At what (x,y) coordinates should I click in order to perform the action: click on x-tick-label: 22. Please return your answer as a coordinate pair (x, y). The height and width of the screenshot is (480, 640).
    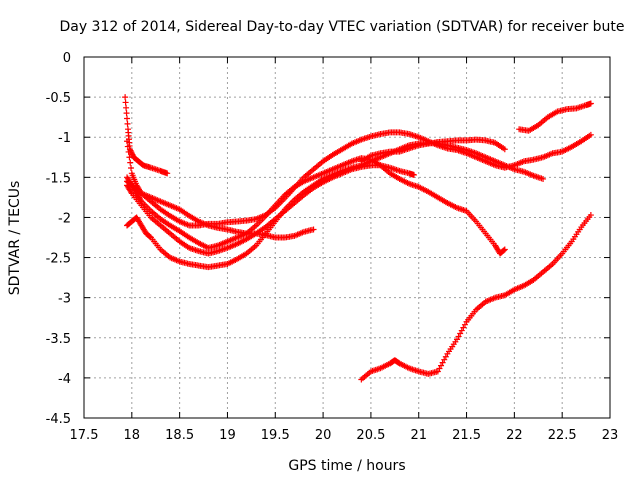
    Looking at the image, I should click on (514, 435).